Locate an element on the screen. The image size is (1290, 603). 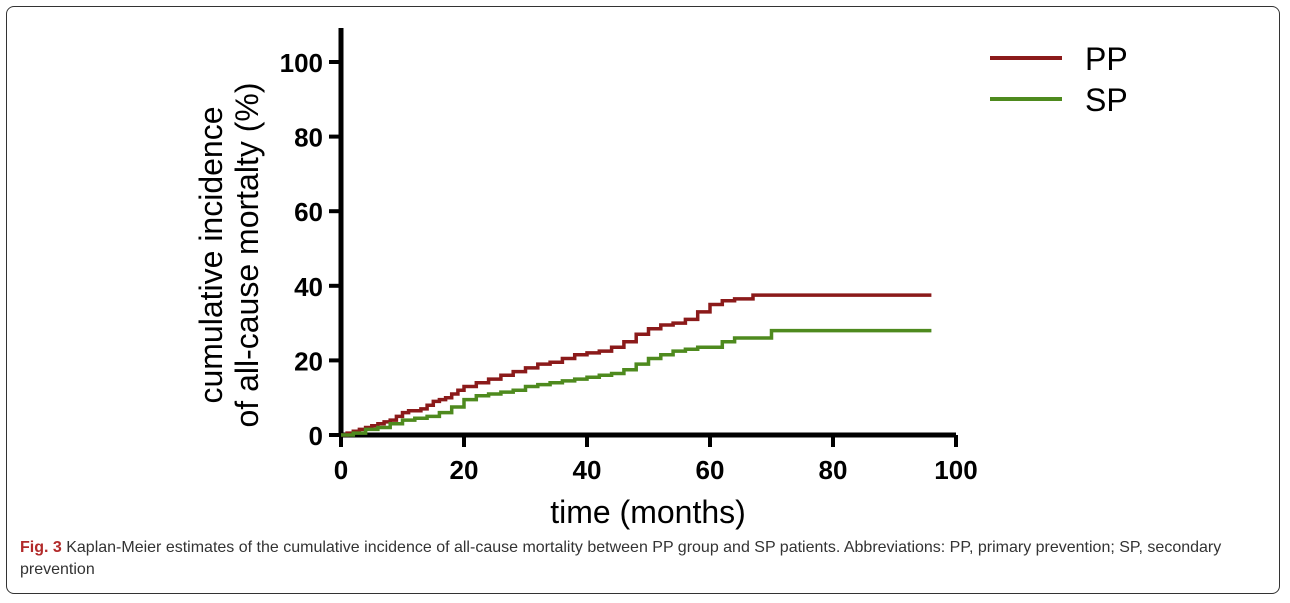
x-tick-label-80: 80 is located at coordinates (833, 470).